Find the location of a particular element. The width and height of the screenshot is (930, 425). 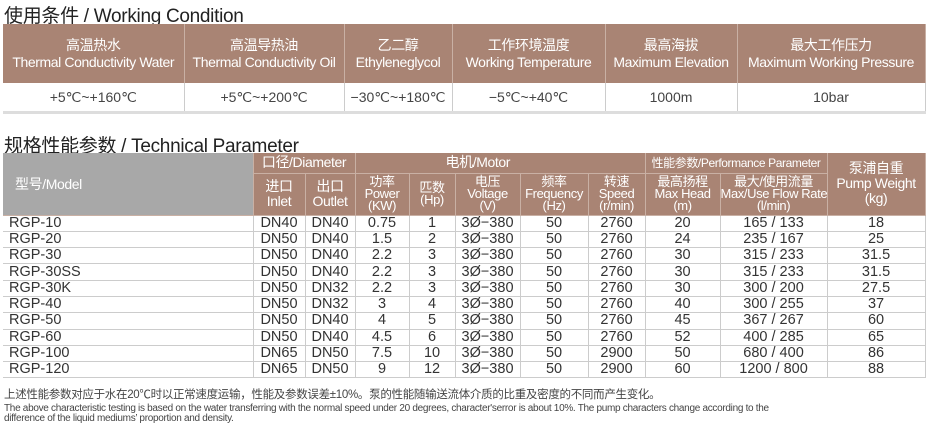

condition-cn: 高温导热油 is located at coordinates (264, 44).